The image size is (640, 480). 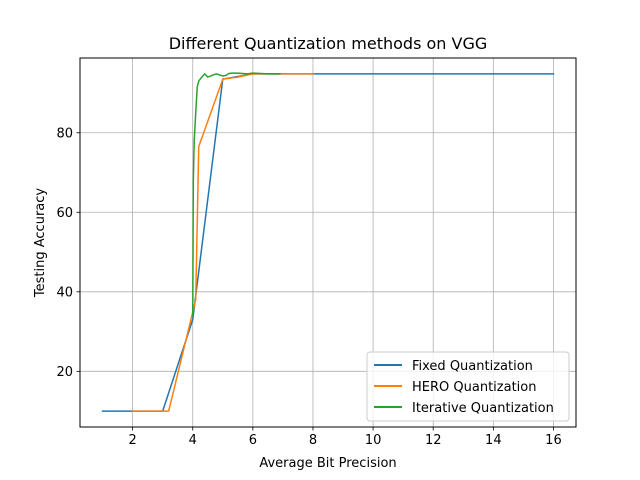 What do you see at coordinates (328, 43) in the screenshot?
I see `chart-title: Different Quantization methods on VGG` at bounding box center [328, 43].